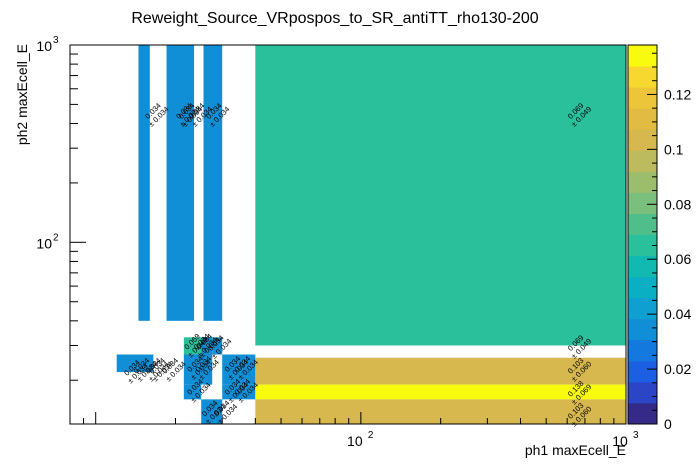 This screenshot has height=472, width=696. What do you see at coordinates (674, 149) in the screenshot?
I see `color-scale-tick-label: 0.1` at bounding box center [674, 149].